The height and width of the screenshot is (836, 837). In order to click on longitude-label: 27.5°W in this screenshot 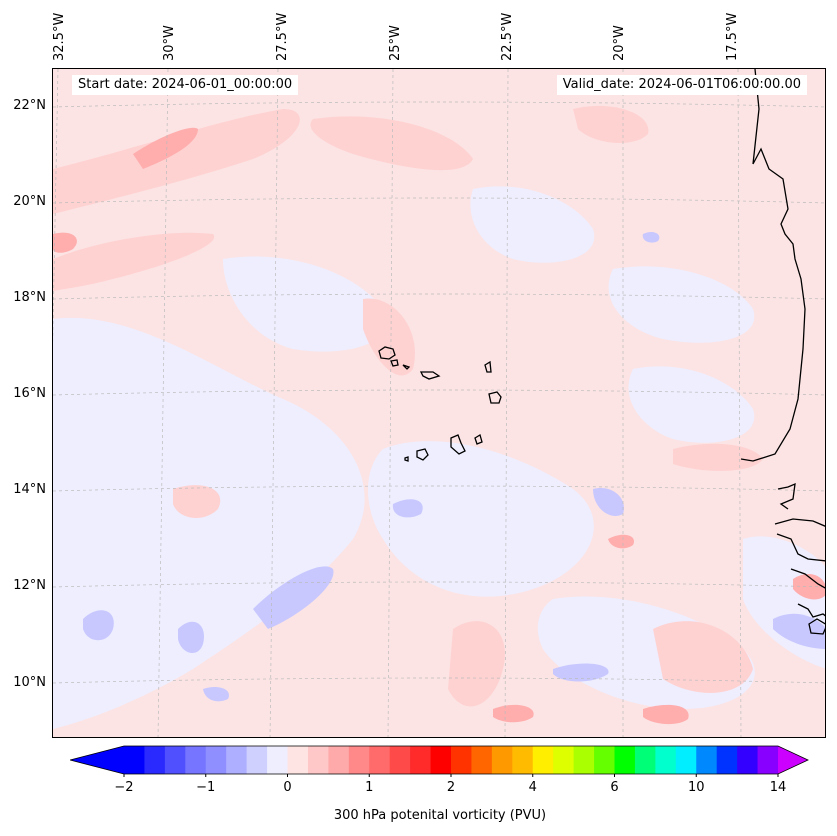, I will do `click(282, 36)`.